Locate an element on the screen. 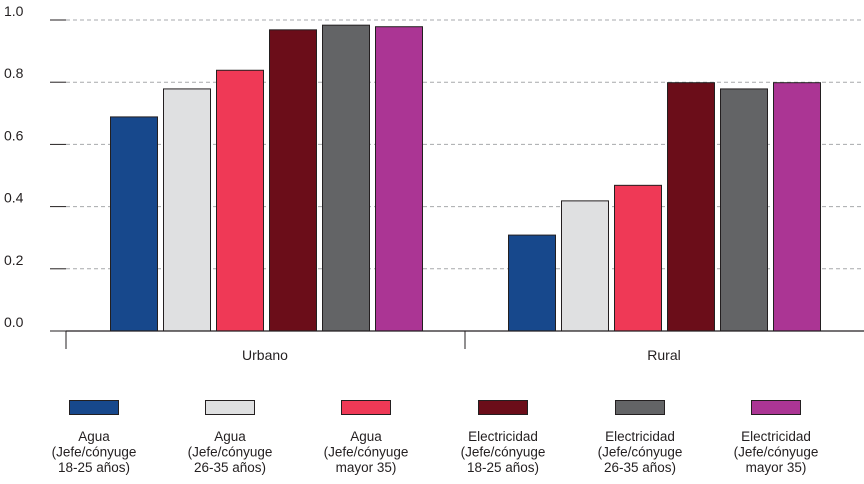 The image size is (864, 484). bar-1-rural is located at coordinates (532, 283).